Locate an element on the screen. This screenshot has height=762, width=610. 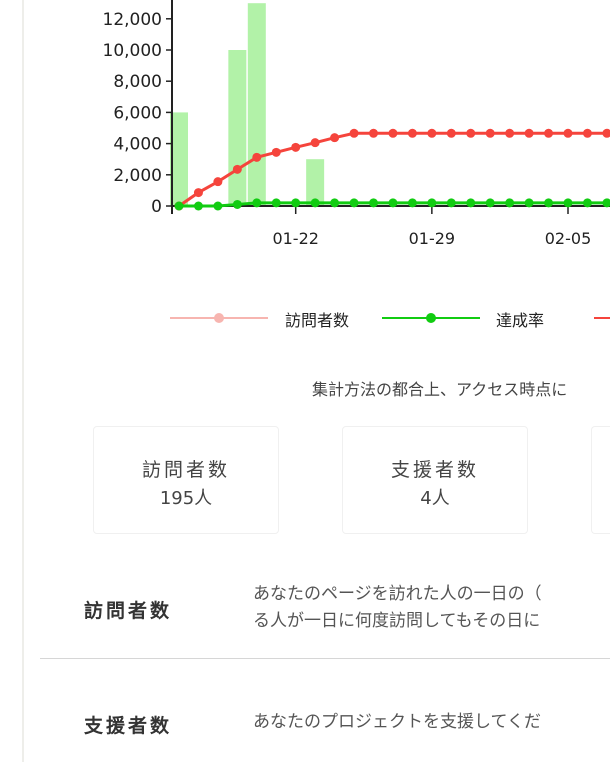
definition-line: る人が一日に何度訪問してもその日に is located at coordinates (397, 621).